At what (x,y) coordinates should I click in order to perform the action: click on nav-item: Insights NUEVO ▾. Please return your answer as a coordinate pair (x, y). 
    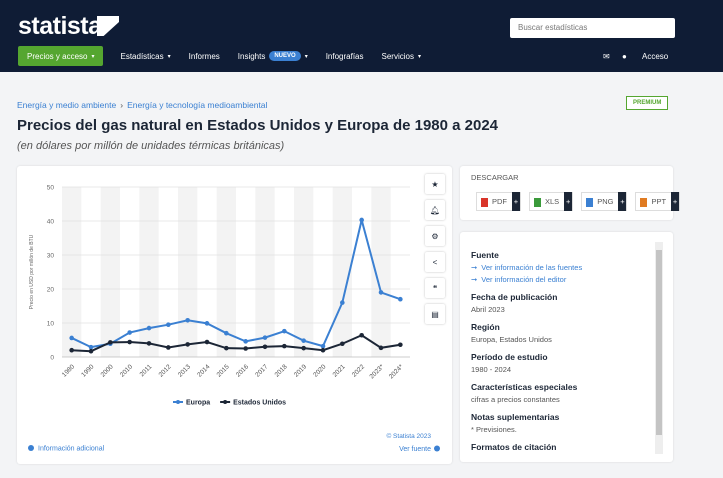
    Looking at the image, I should click on (273, 56).